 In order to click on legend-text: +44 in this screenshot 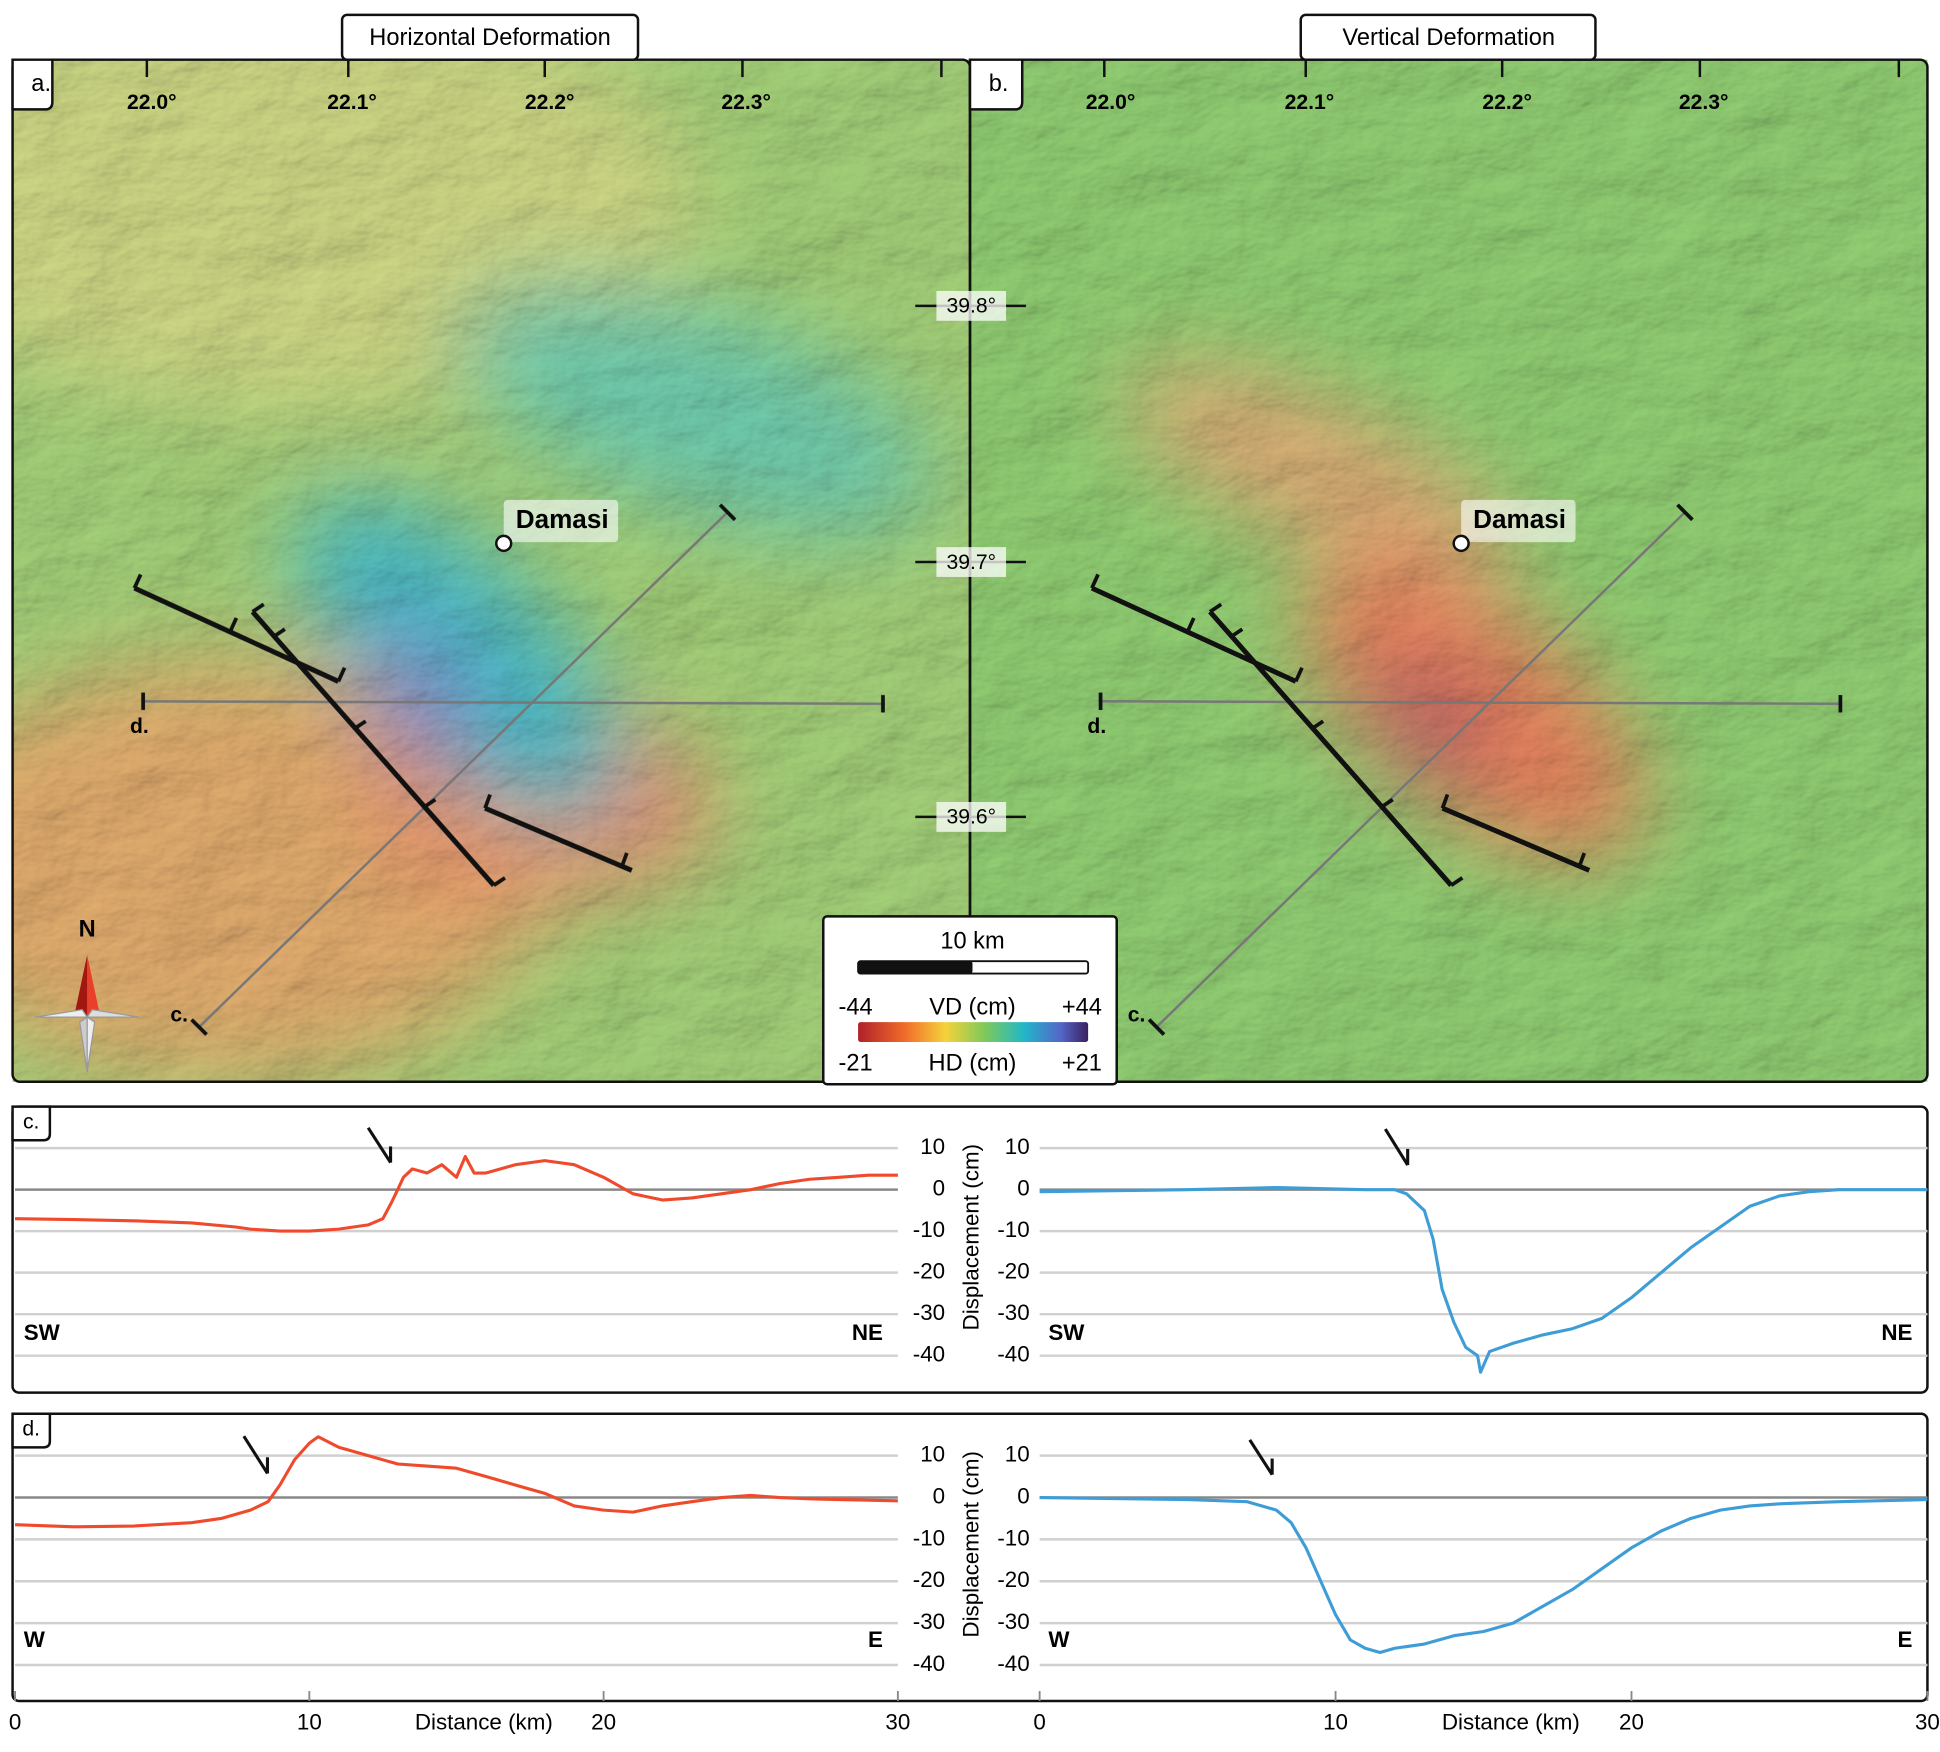, I will do `click(1082, 1008)`.